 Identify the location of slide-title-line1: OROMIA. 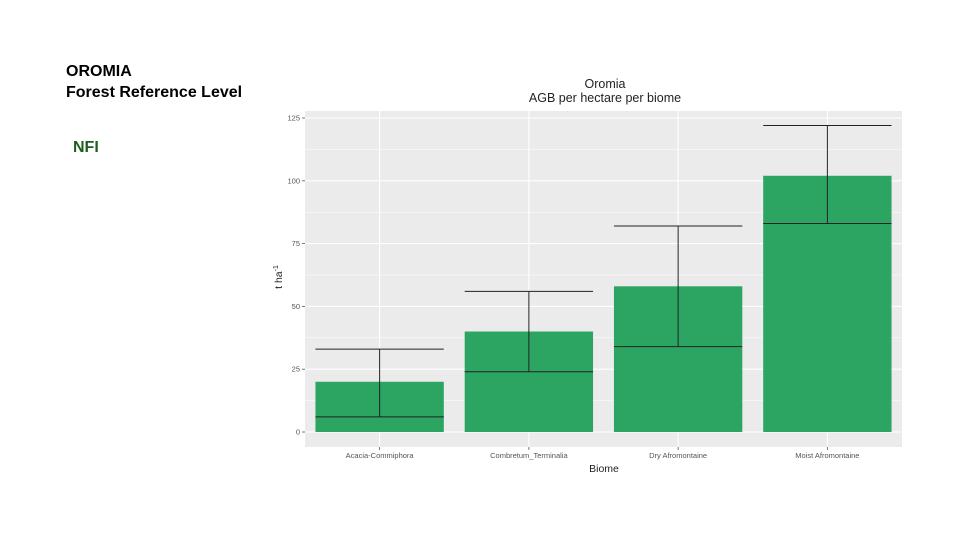
(99, 71).